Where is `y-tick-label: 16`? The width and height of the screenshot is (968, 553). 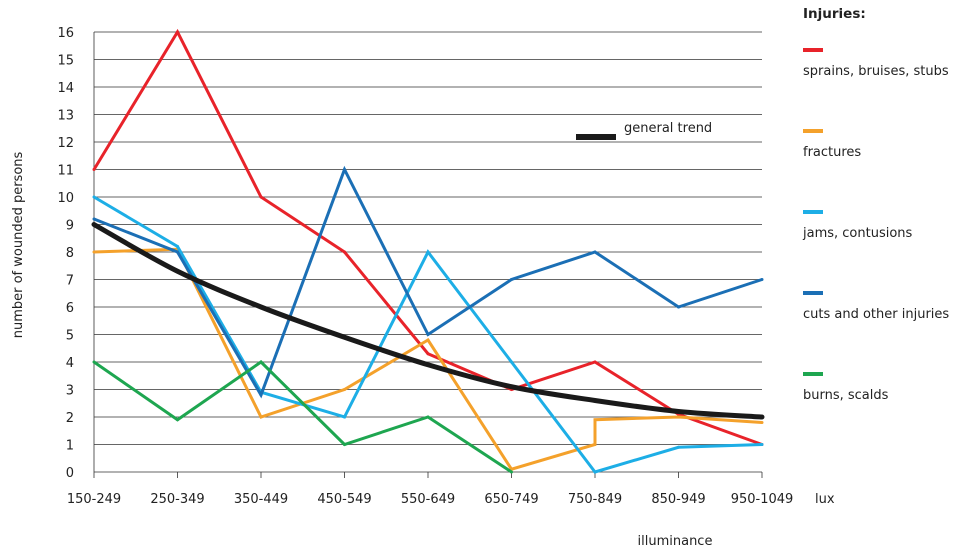 y-tick-label: 16 is located at coordinates (65, 33).